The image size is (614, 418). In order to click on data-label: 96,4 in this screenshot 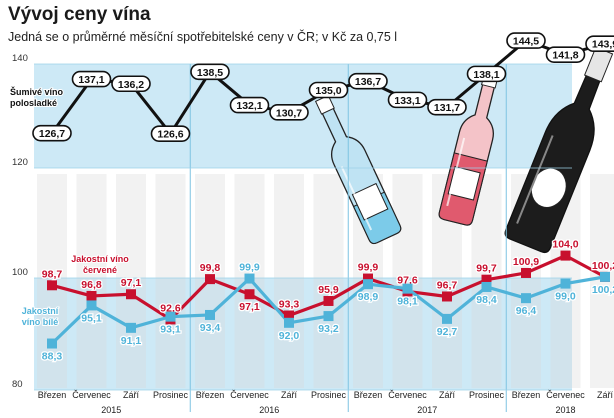, I will do `click(526, 311)`.